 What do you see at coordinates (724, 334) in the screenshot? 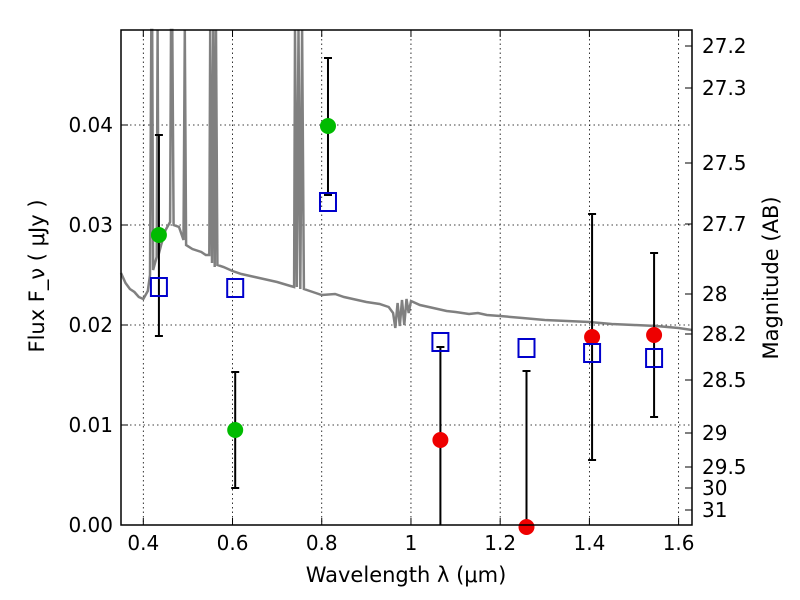
I see `y2-tick-label: 28.2` at bounding box center [724, 334].